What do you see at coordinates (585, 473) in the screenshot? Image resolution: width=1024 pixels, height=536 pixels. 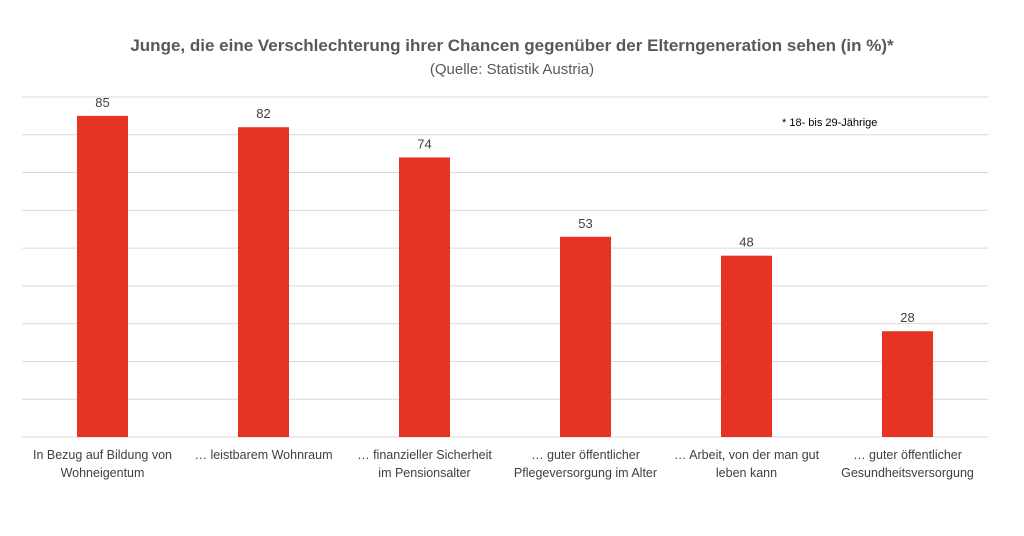 I see `category-label: Pflegeversorgung im Alter` at bounding box center [585, 473].